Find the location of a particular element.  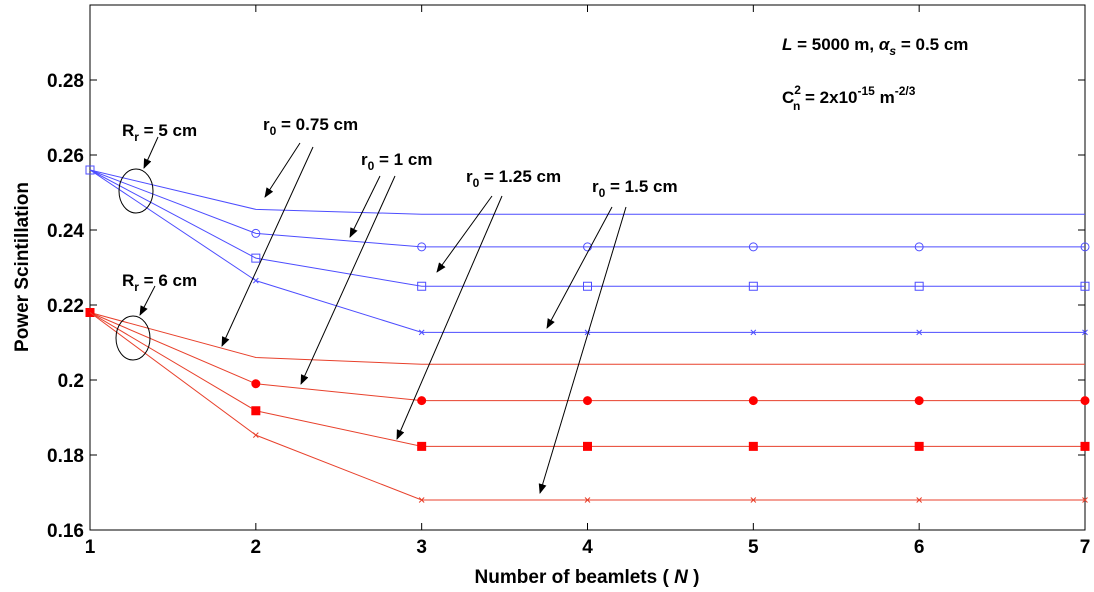

params-annotation-line1: L = 5000 m, αs = 0.5 cm is located at coordinates (875, 46).